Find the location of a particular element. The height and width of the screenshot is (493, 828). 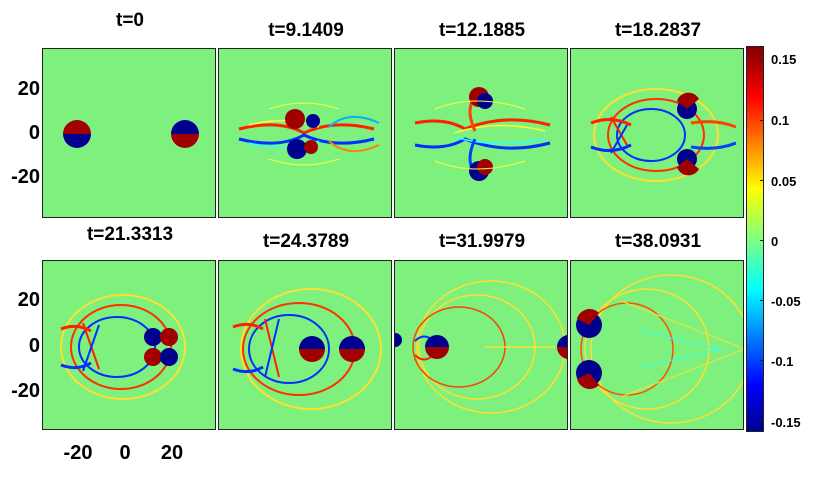

panel-7-plot is located at coordinates (481, 345).